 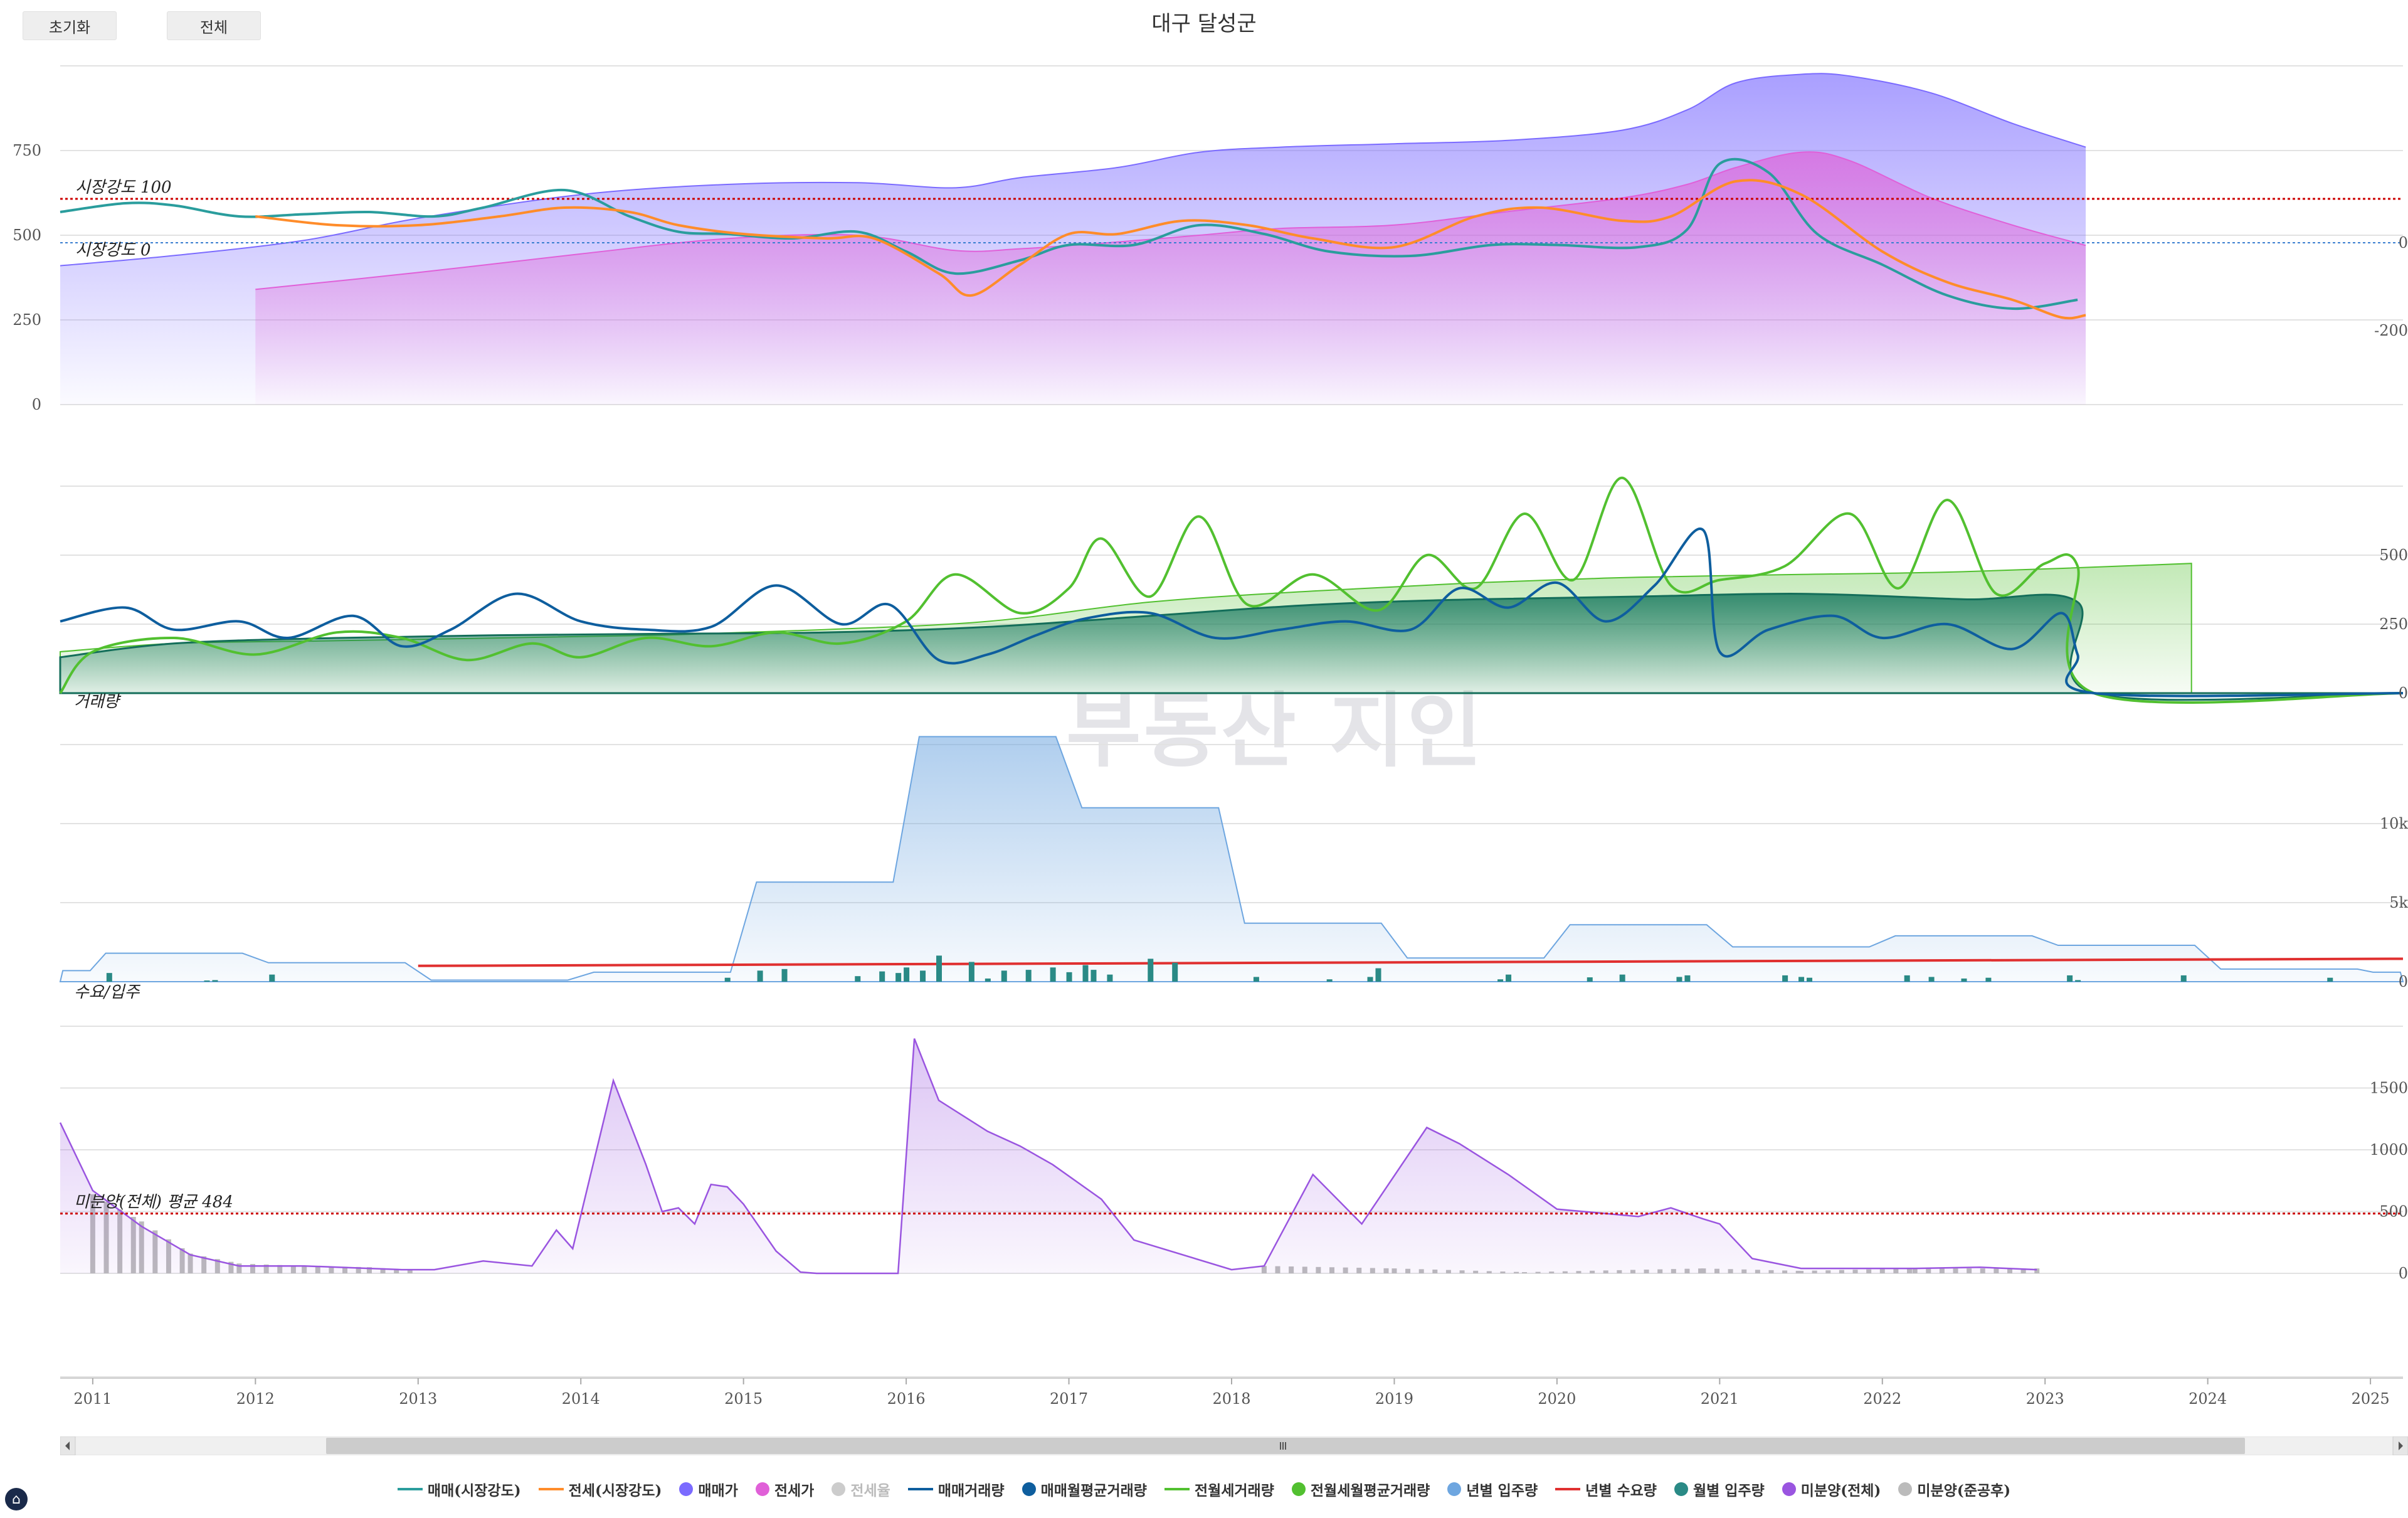 I want to click on legend-item: 전월세거래량, so click(x=1219, y=1489).